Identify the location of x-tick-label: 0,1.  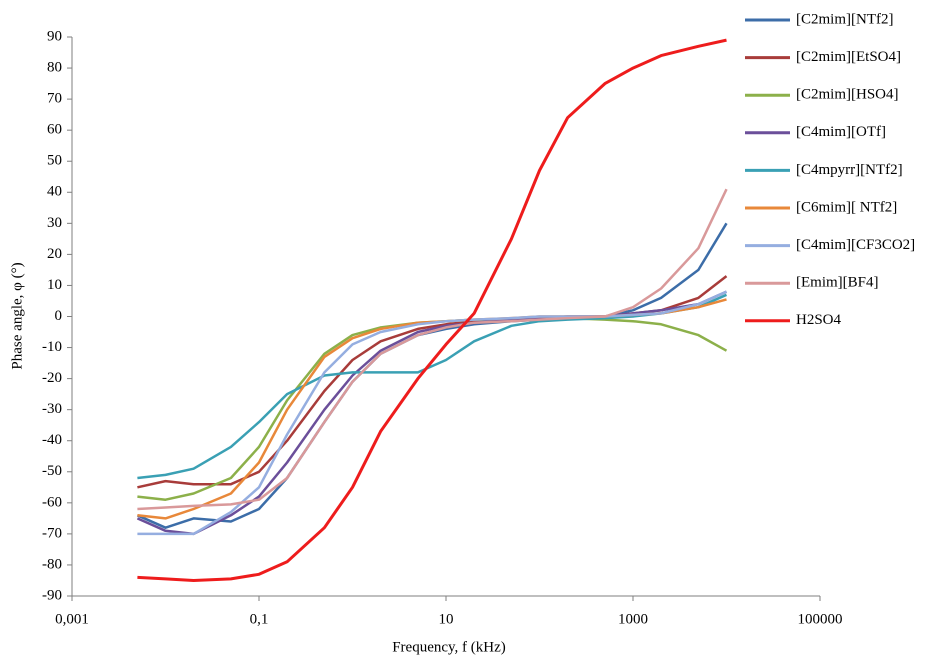
(259, 619).